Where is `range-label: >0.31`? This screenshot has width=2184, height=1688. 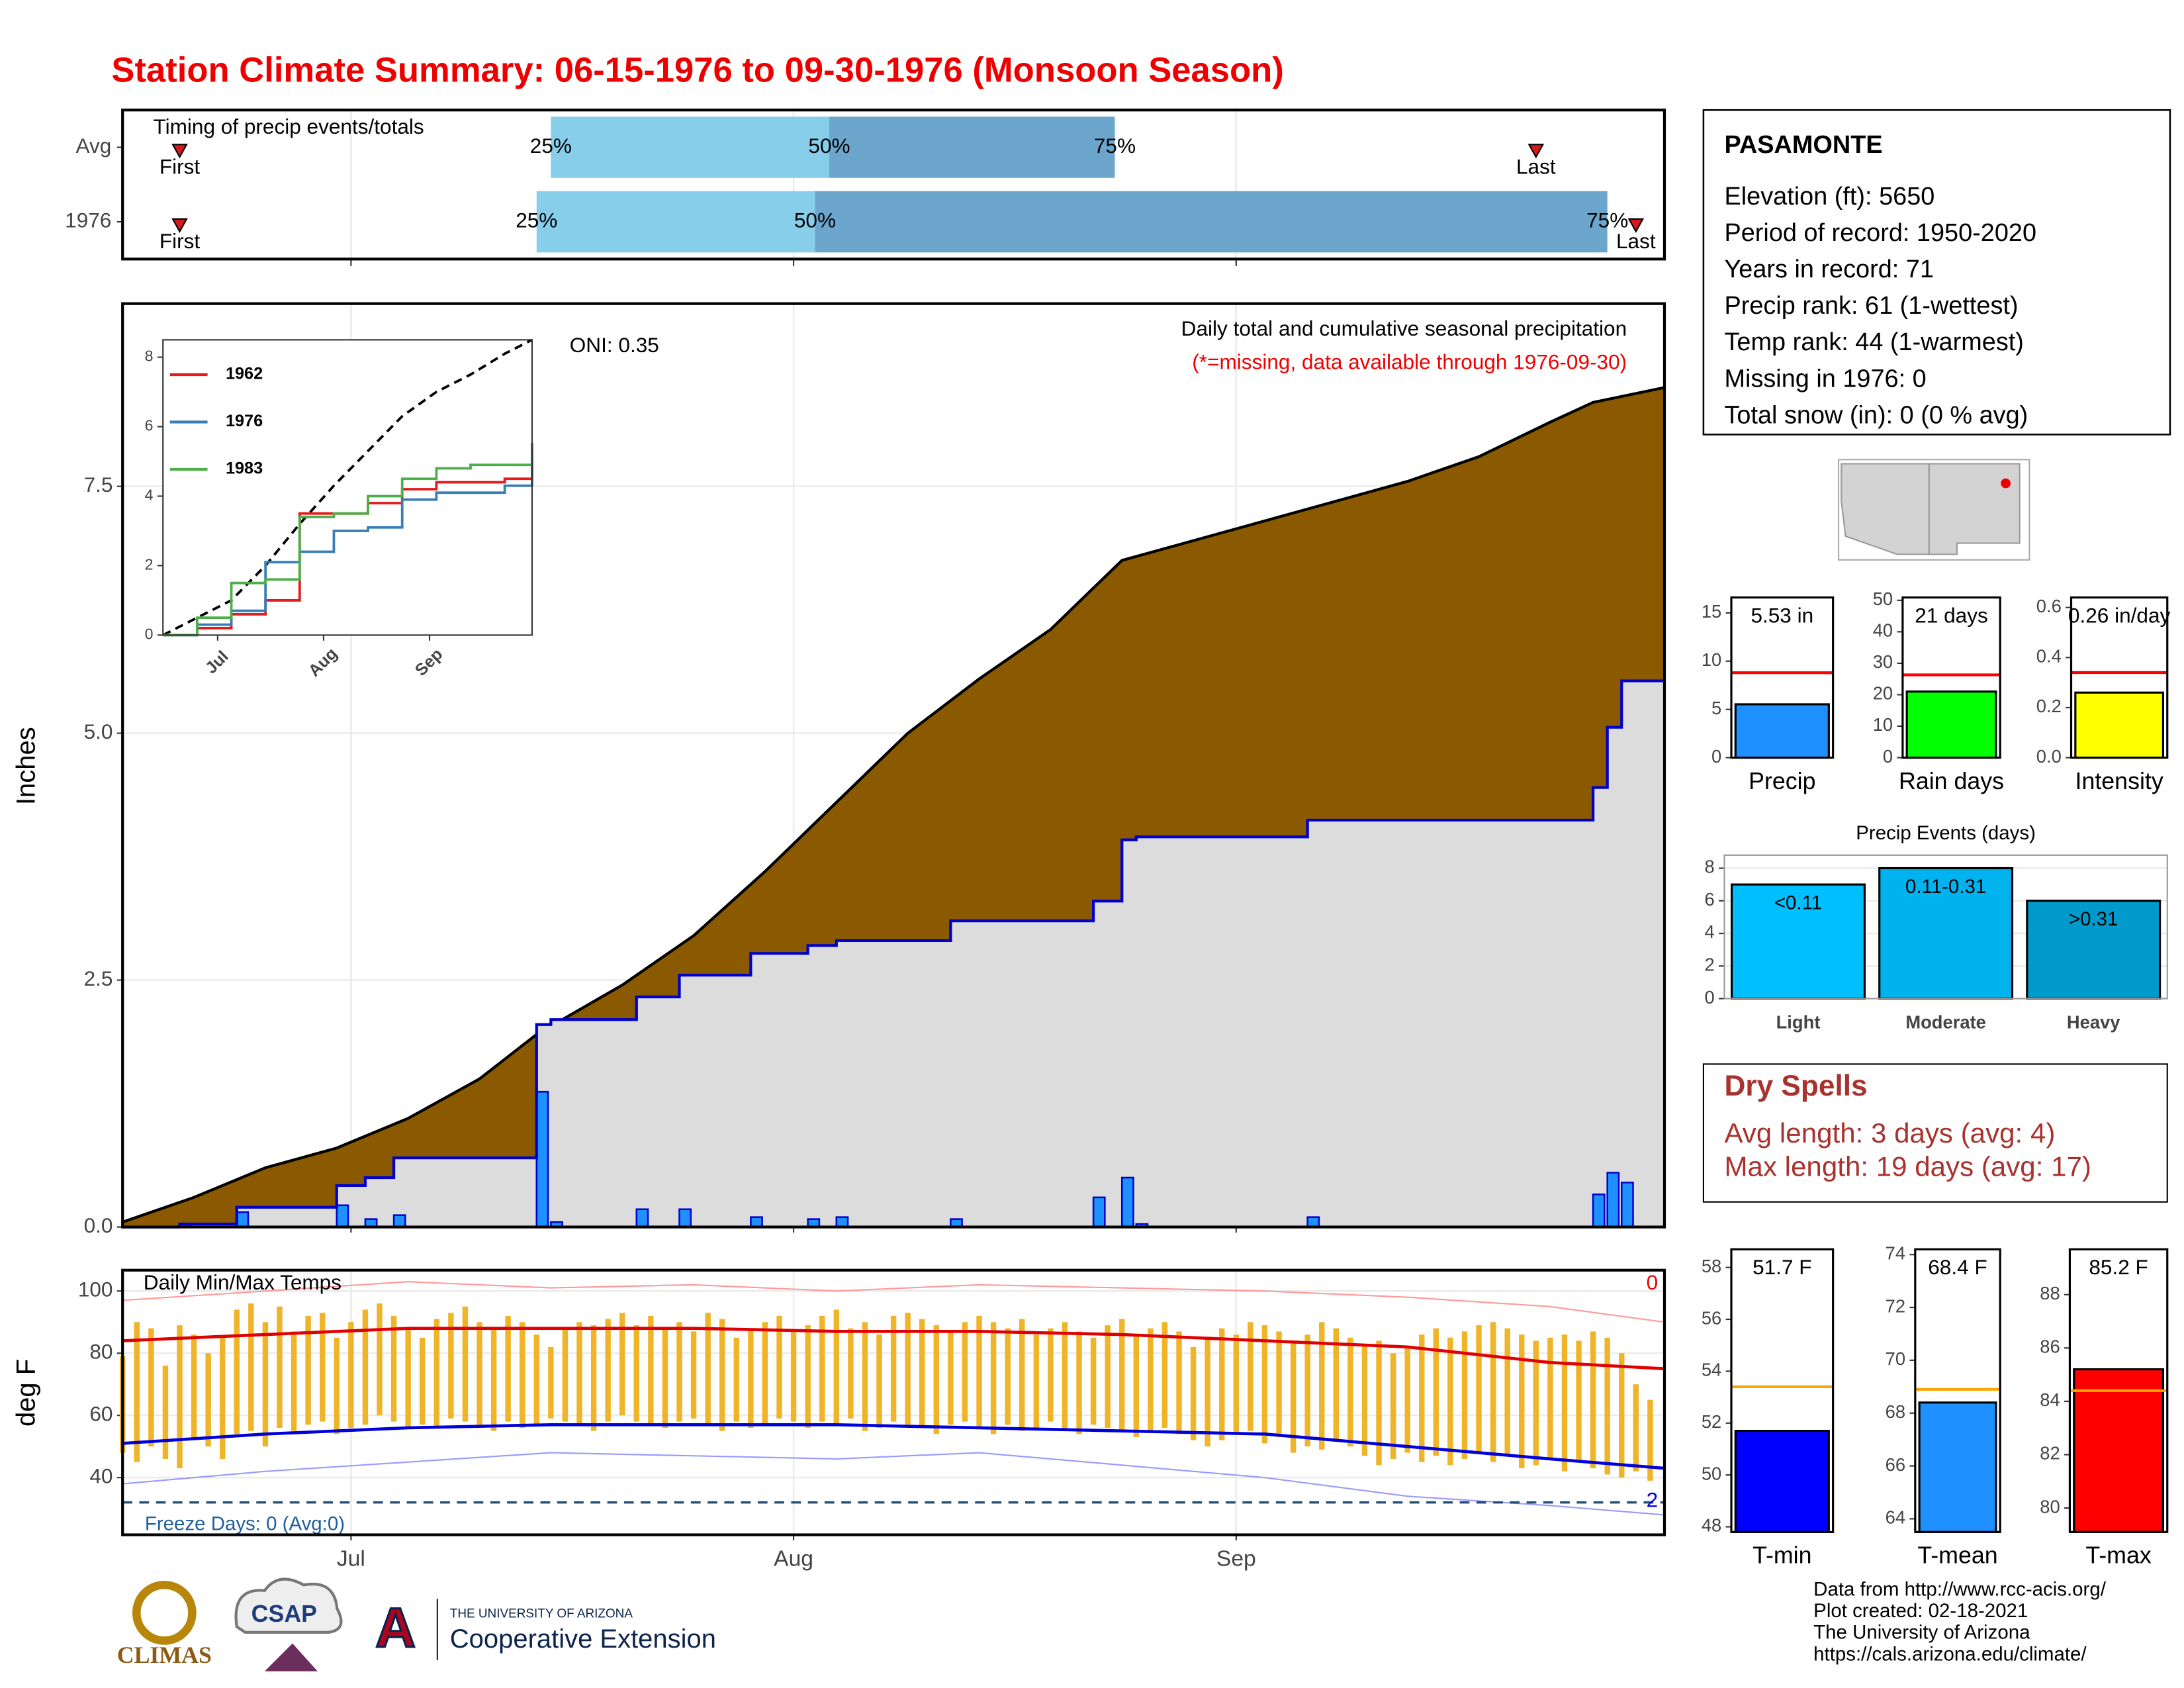
range-label: >0.31 is located at coordinates (2093, 919).